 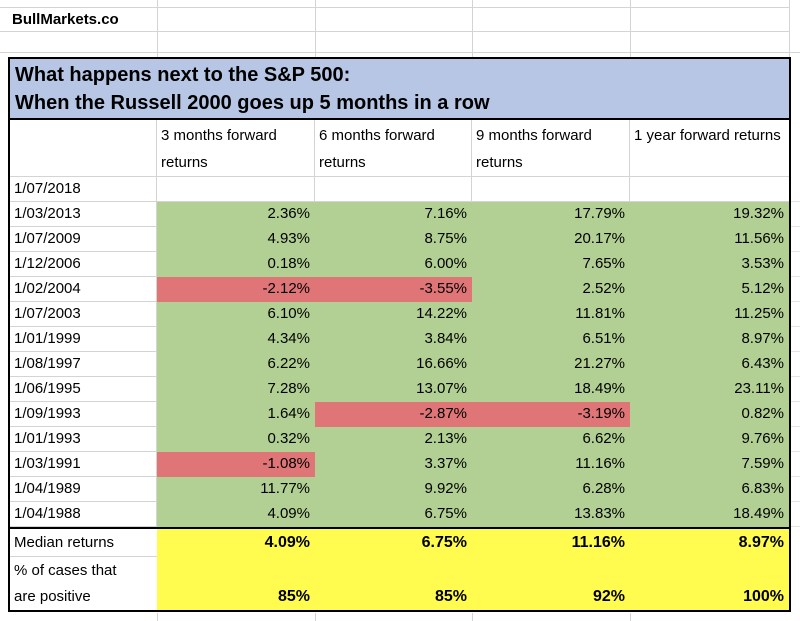 What do you see at coordinates (709, 339) in the screenshot?
I see `return-cell: 8.97%` at bounding box center [709, 339].